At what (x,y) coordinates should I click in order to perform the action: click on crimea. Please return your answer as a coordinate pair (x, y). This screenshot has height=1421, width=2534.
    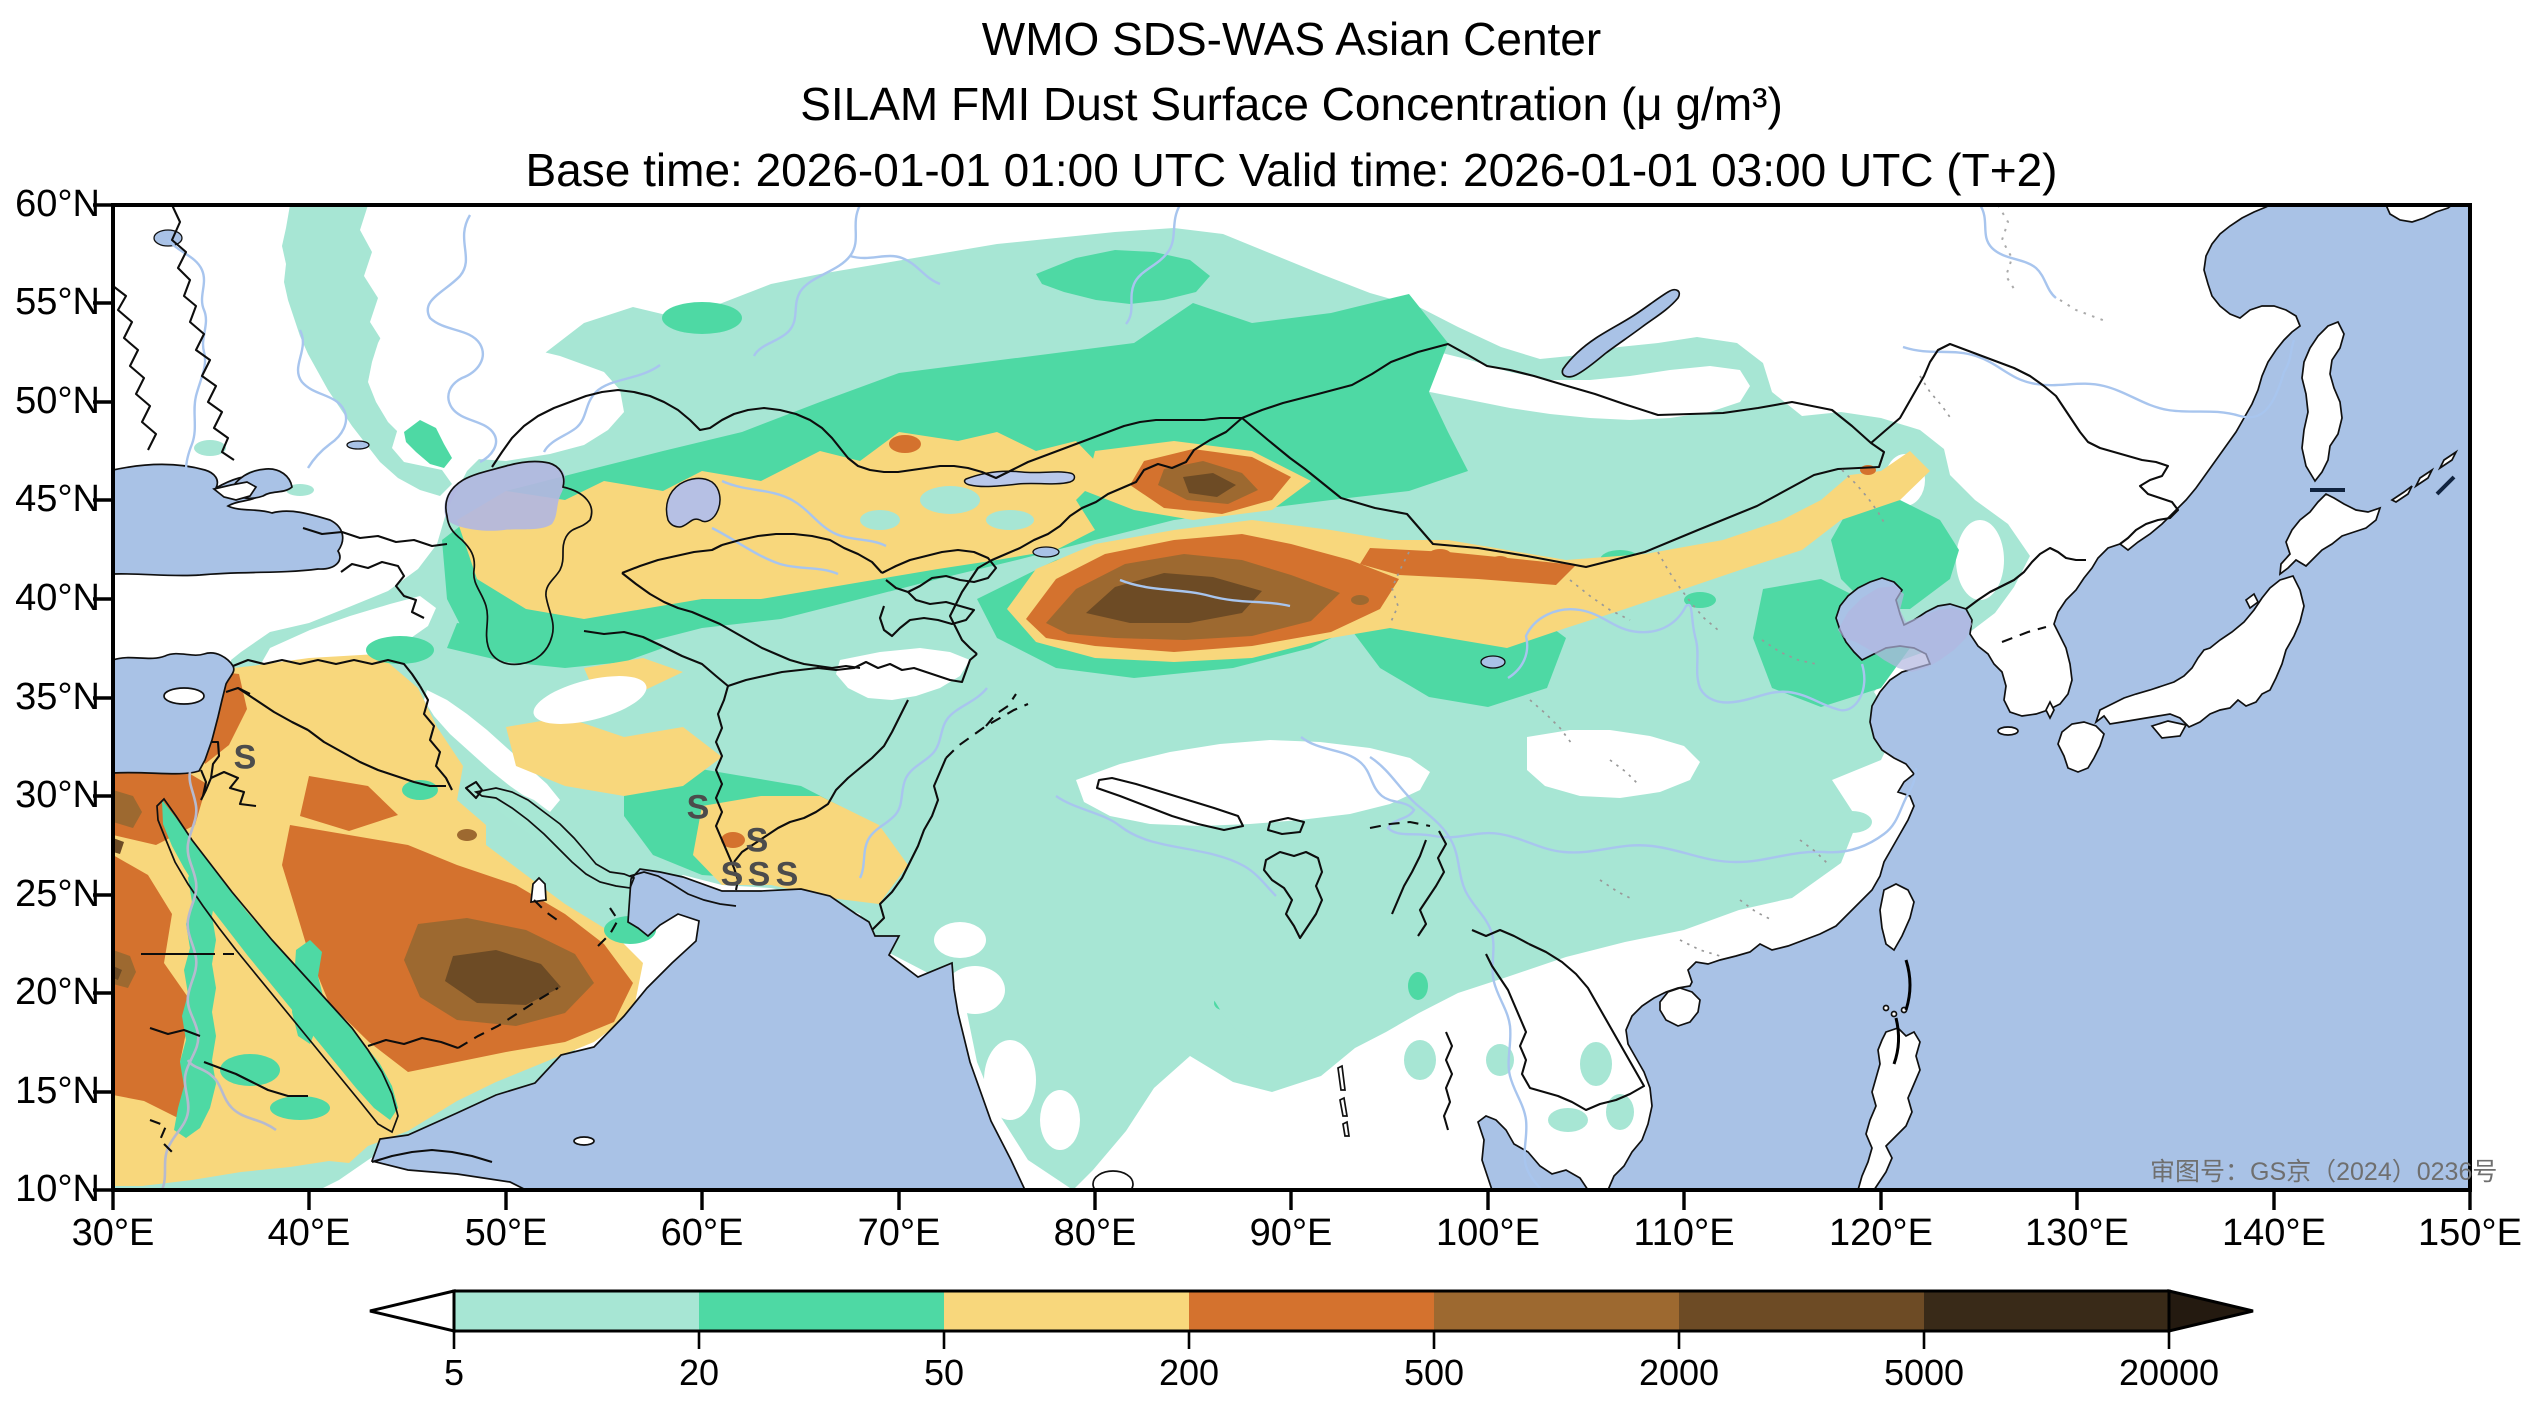
    Looking at the image, I should click on (235, 491).